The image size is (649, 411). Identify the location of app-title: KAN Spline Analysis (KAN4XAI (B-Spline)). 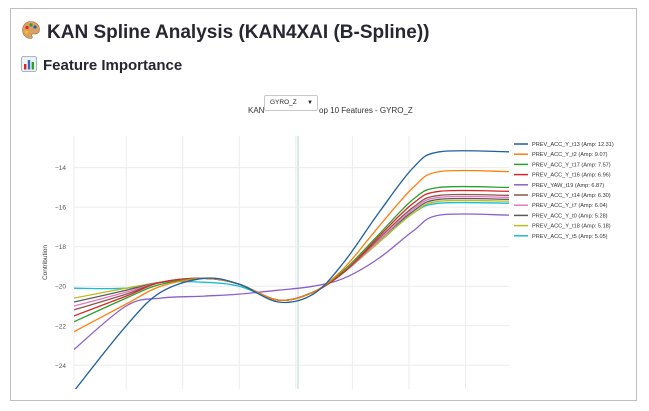
(225, 33).